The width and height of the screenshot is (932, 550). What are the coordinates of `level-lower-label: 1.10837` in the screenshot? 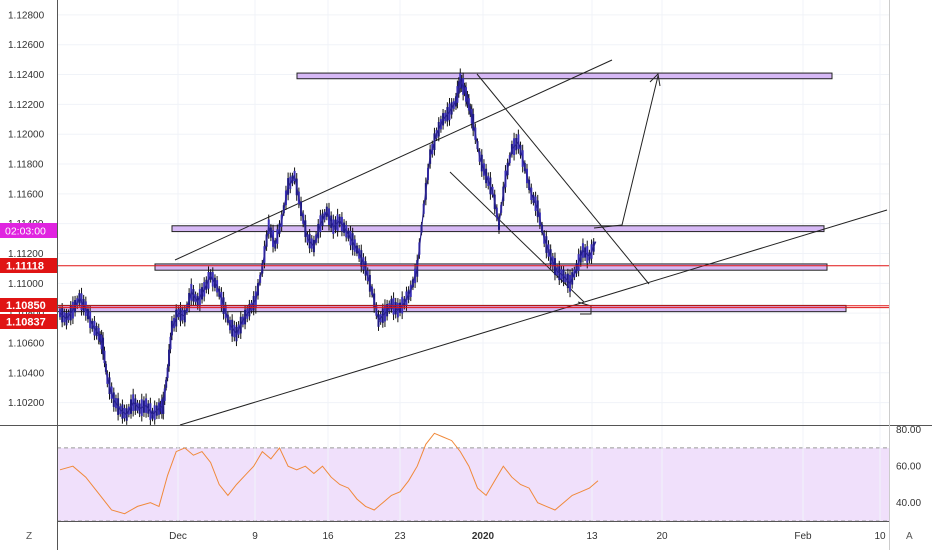 It's located at (28, 321).